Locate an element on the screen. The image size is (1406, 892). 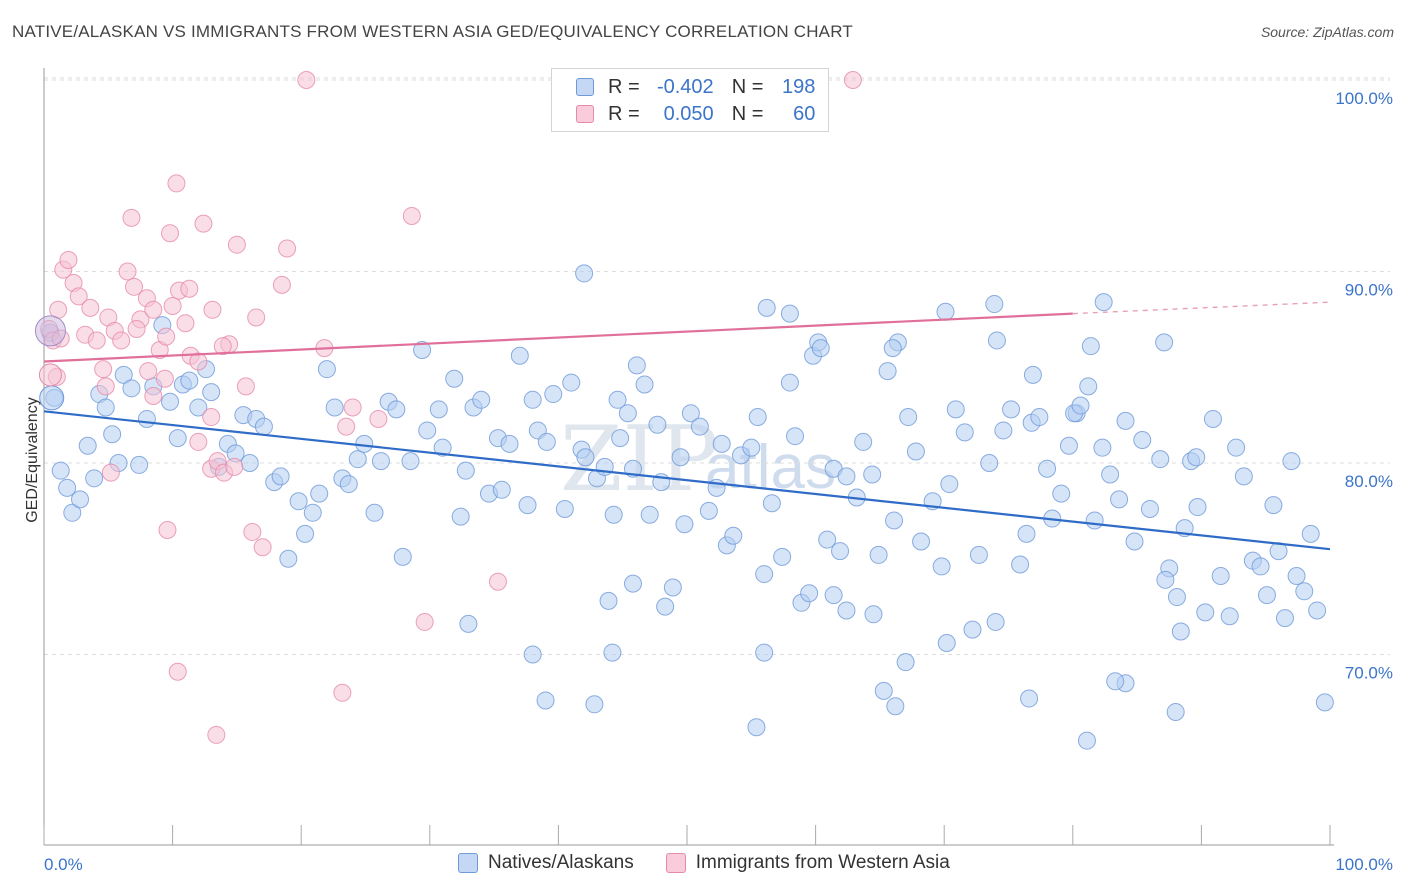
legend-n-label: N = is located at coordinates (747, 86).